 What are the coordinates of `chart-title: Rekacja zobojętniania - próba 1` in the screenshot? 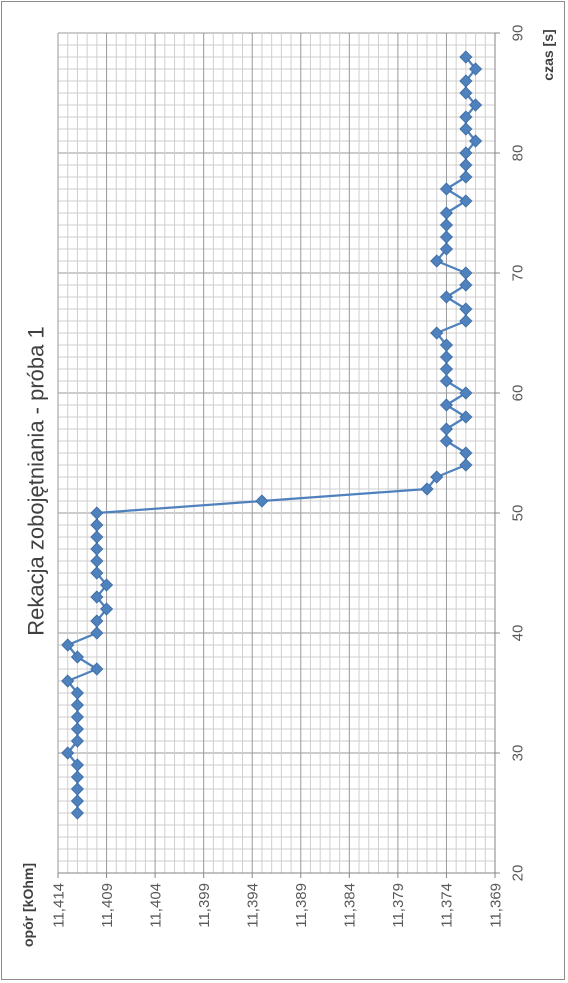 It's located at (36, 480).